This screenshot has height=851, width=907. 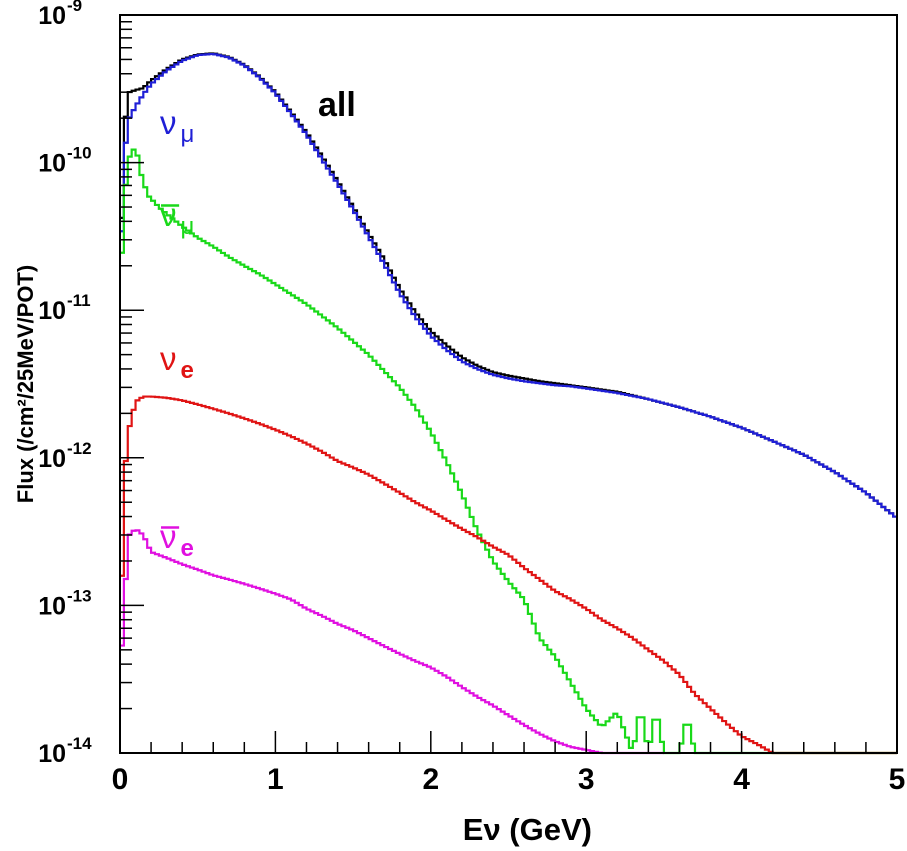 I want to click on y-axis-title: Flux (/cm²/25MeV/POT), so click(x=25, y=384).